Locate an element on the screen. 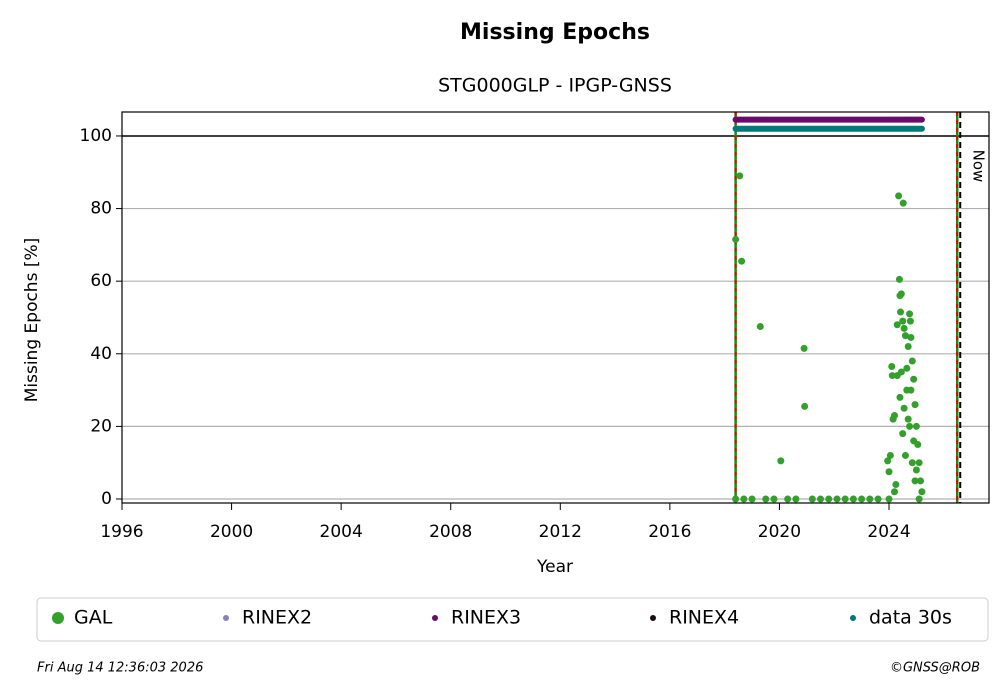  legend-label: GAL is located at coordinates (93, 618).